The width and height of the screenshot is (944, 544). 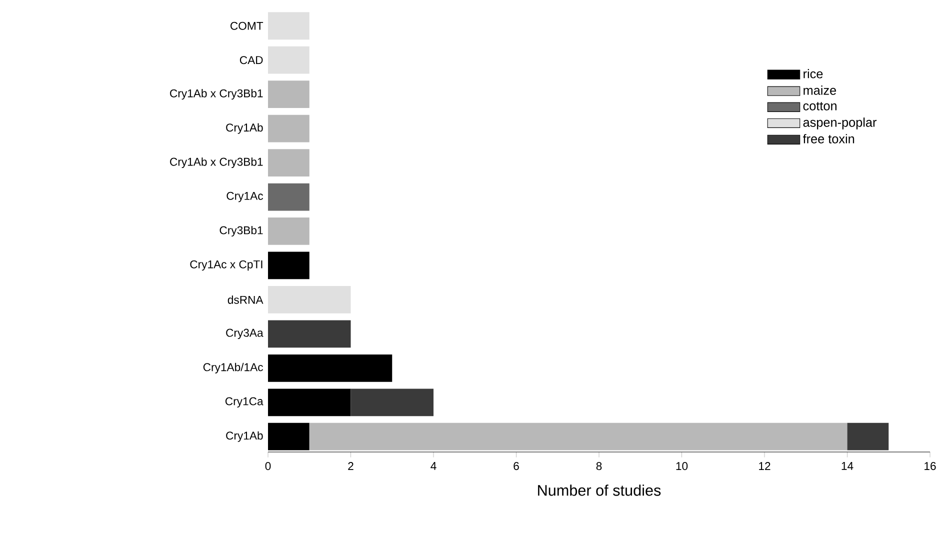 What do you see at coordinates (351, 466) in the screenshot?
I see `x-tick-label: 2` at bounding box center [351, 466].